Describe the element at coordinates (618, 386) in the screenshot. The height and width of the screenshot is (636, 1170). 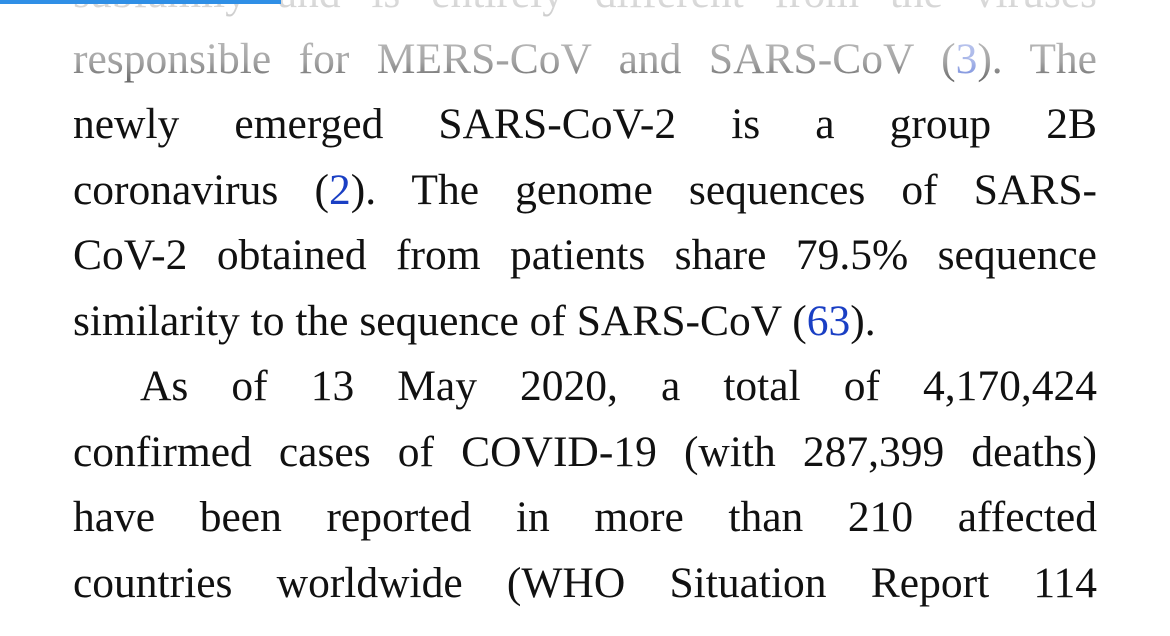
I see `text-span: As of 13 May 2020, a total of 4,170,424` at that location.